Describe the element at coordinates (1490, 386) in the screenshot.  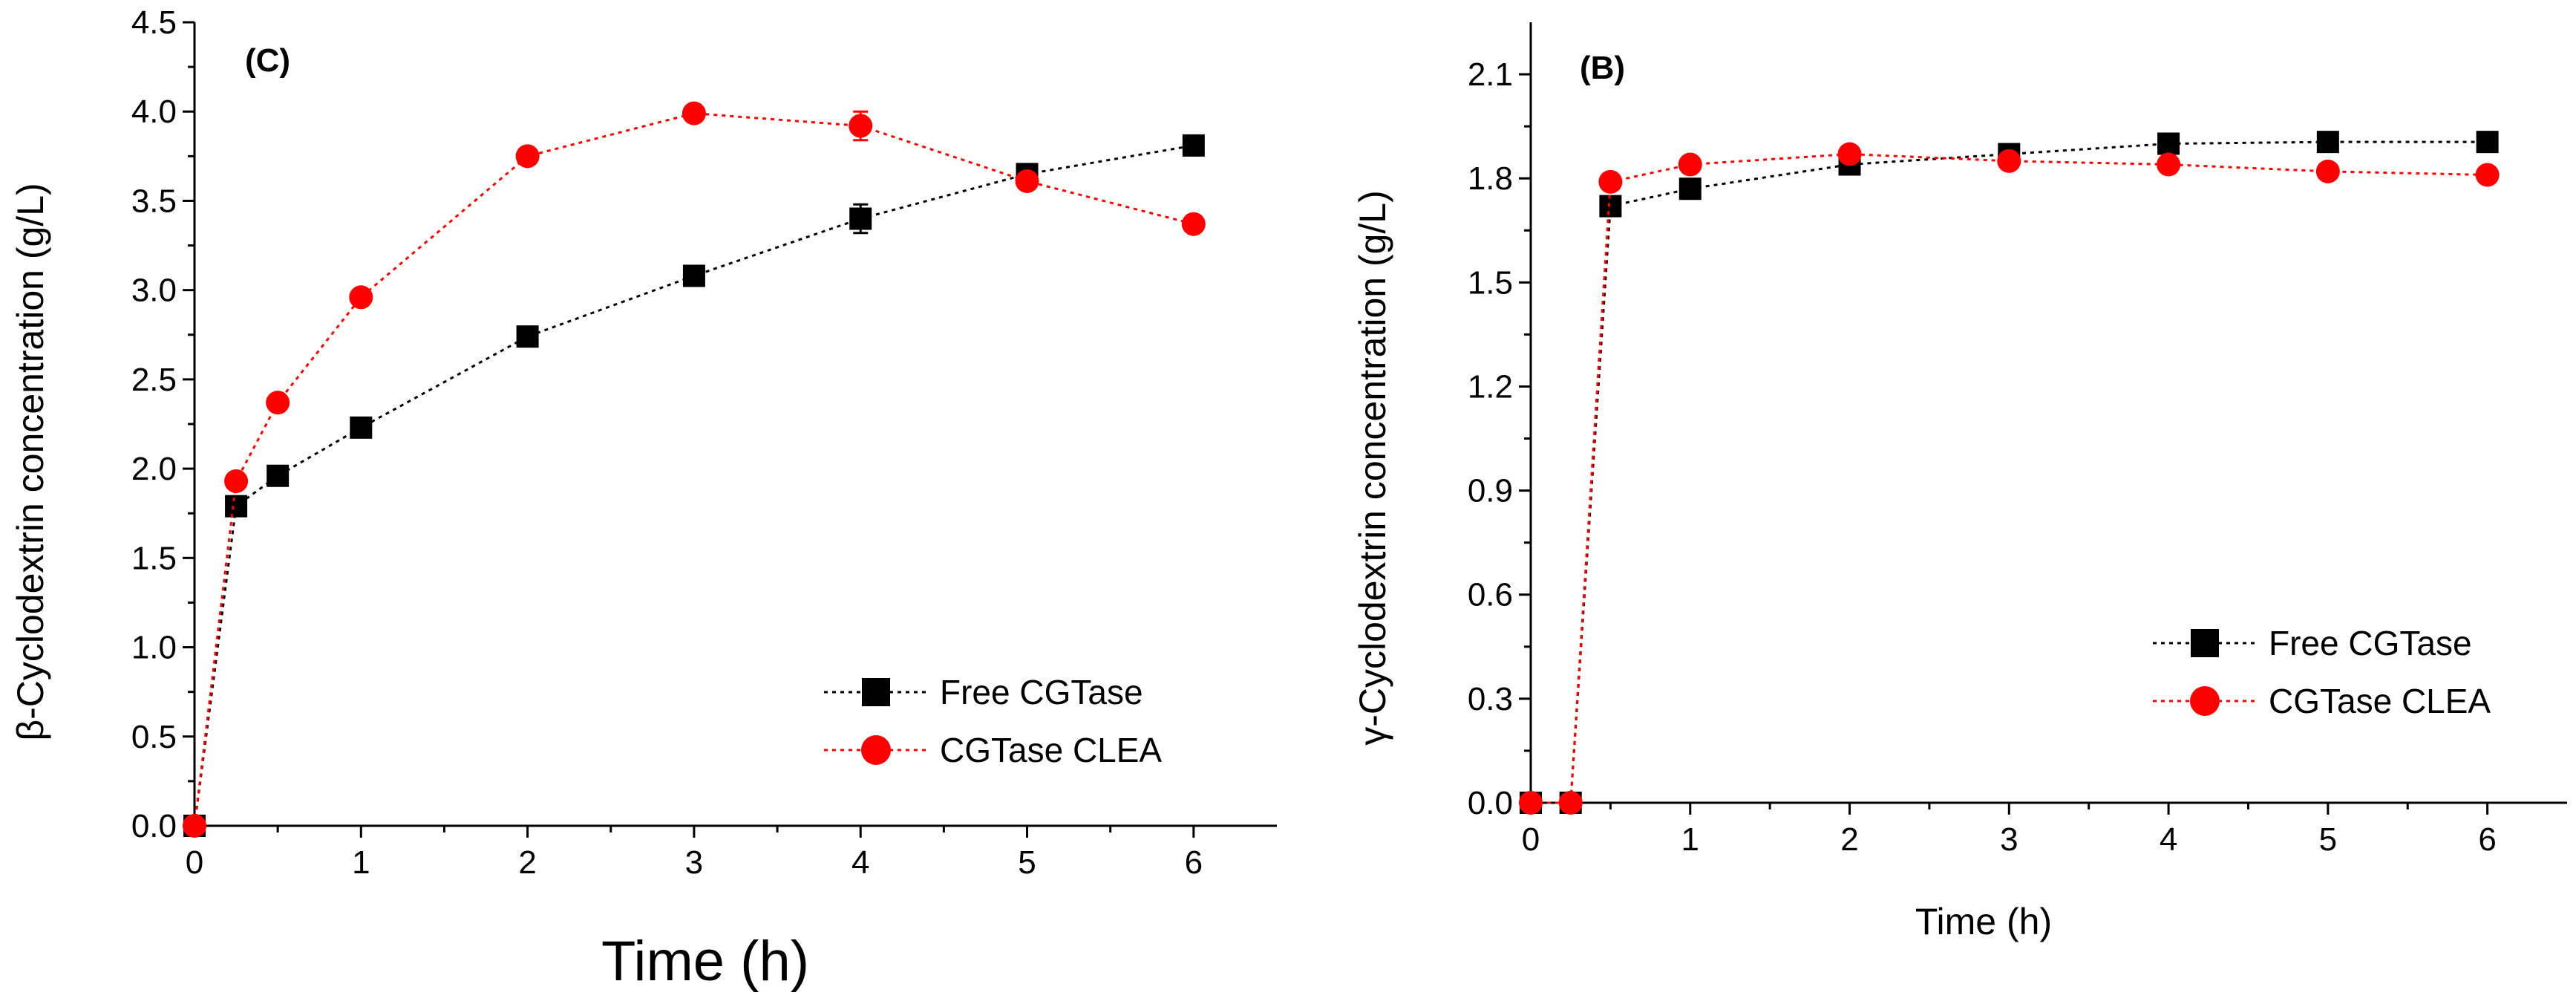
I see `y-tick-label: 1.2` at that location.